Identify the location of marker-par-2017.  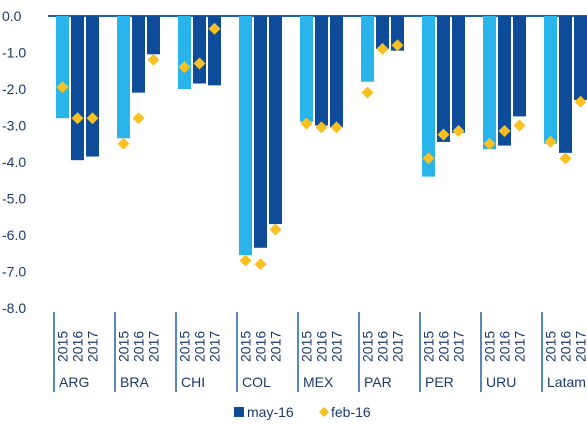
(397, 45).